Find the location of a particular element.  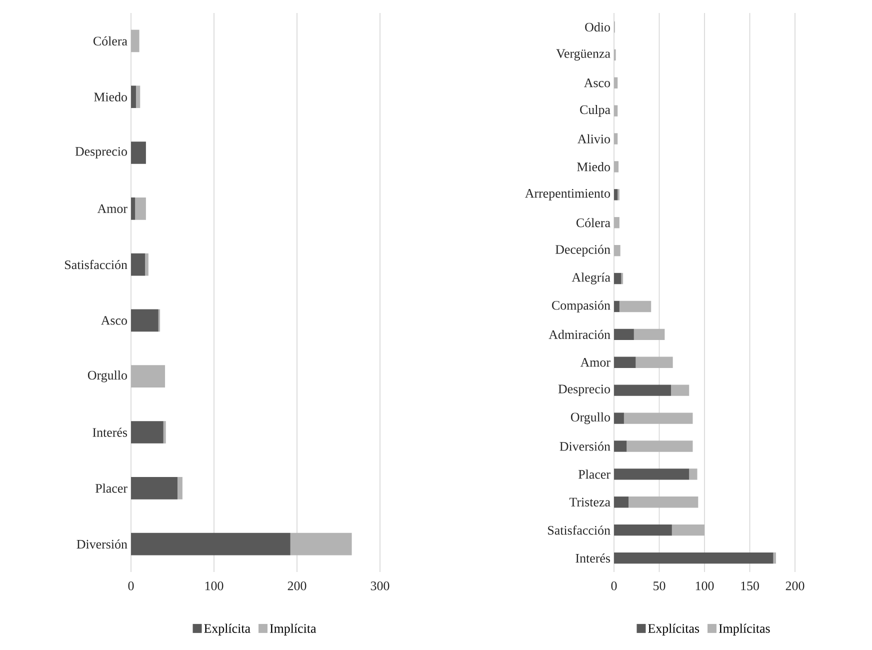

y-tick-label: Odio is located at coordinates (597, 27).